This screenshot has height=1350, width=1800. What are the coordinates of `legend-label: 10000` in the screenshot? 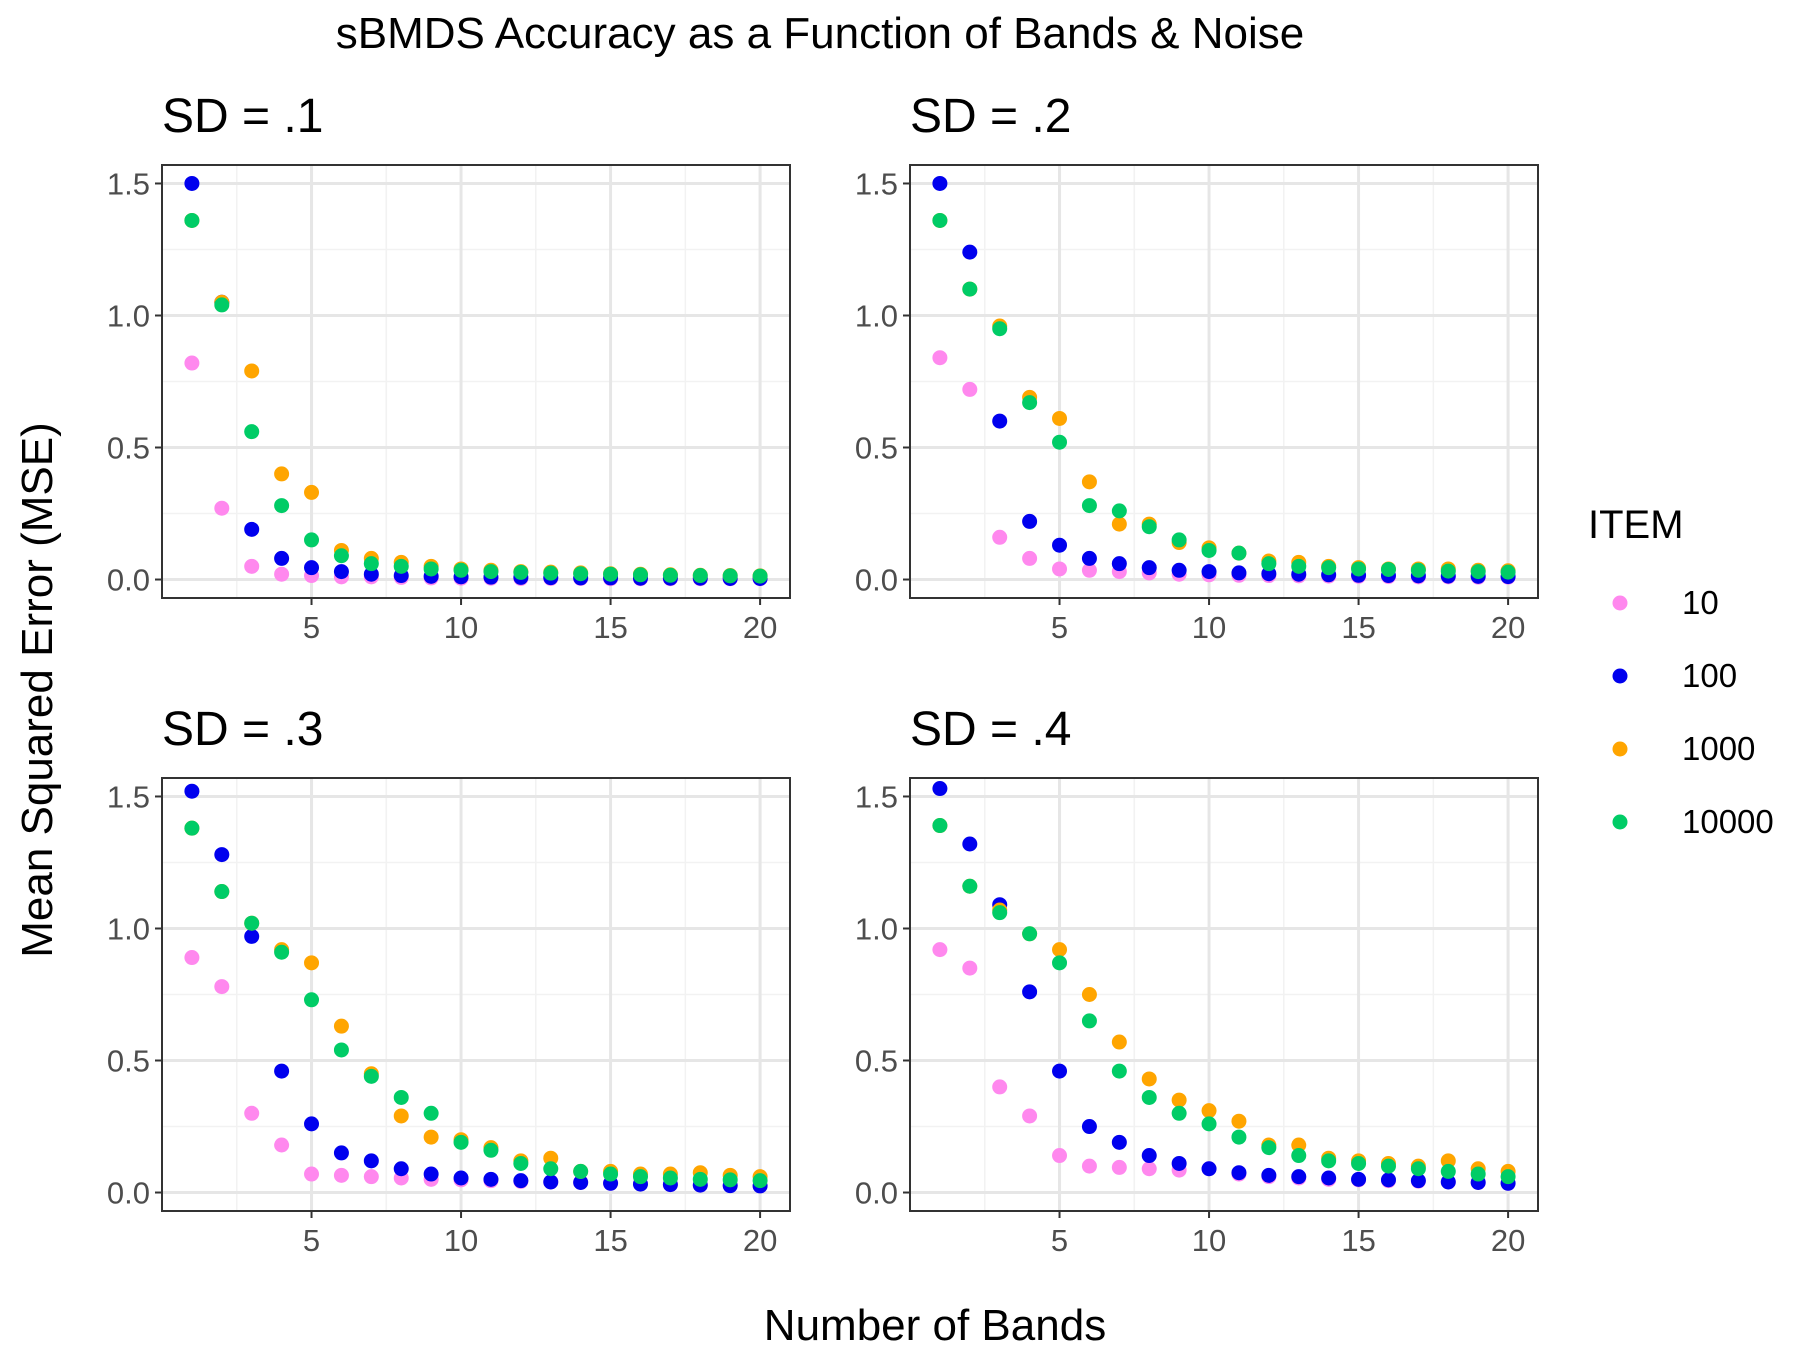 It's located at (1728, 821).